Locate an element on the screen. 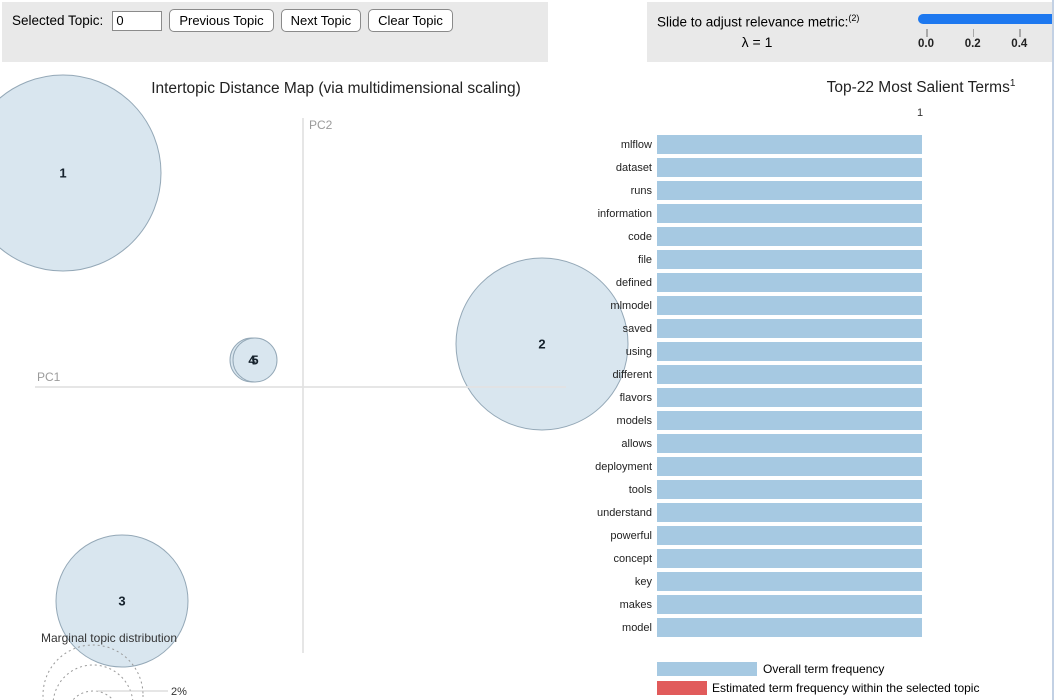  clear-topic-button: Clear Topic is located at coordinates (410, 20).